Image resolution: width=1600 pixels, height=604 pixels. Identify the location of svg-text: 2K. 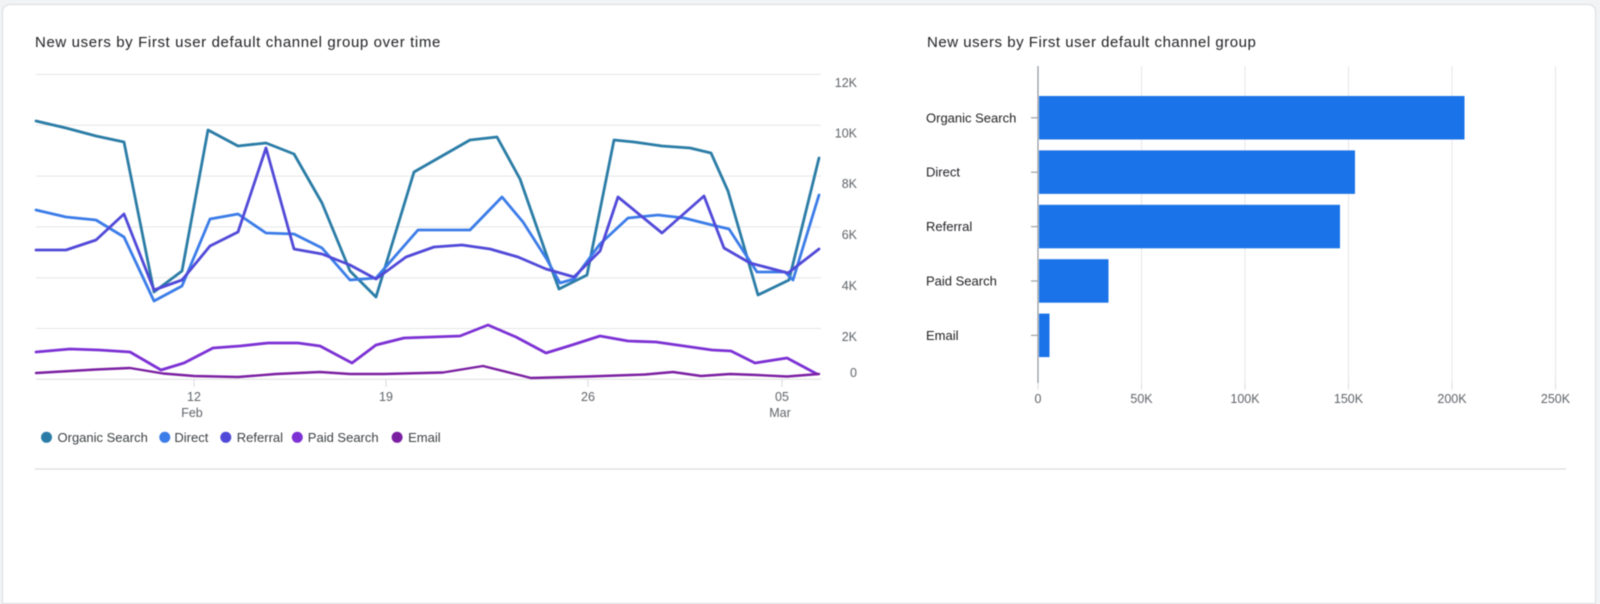
(850, 337).